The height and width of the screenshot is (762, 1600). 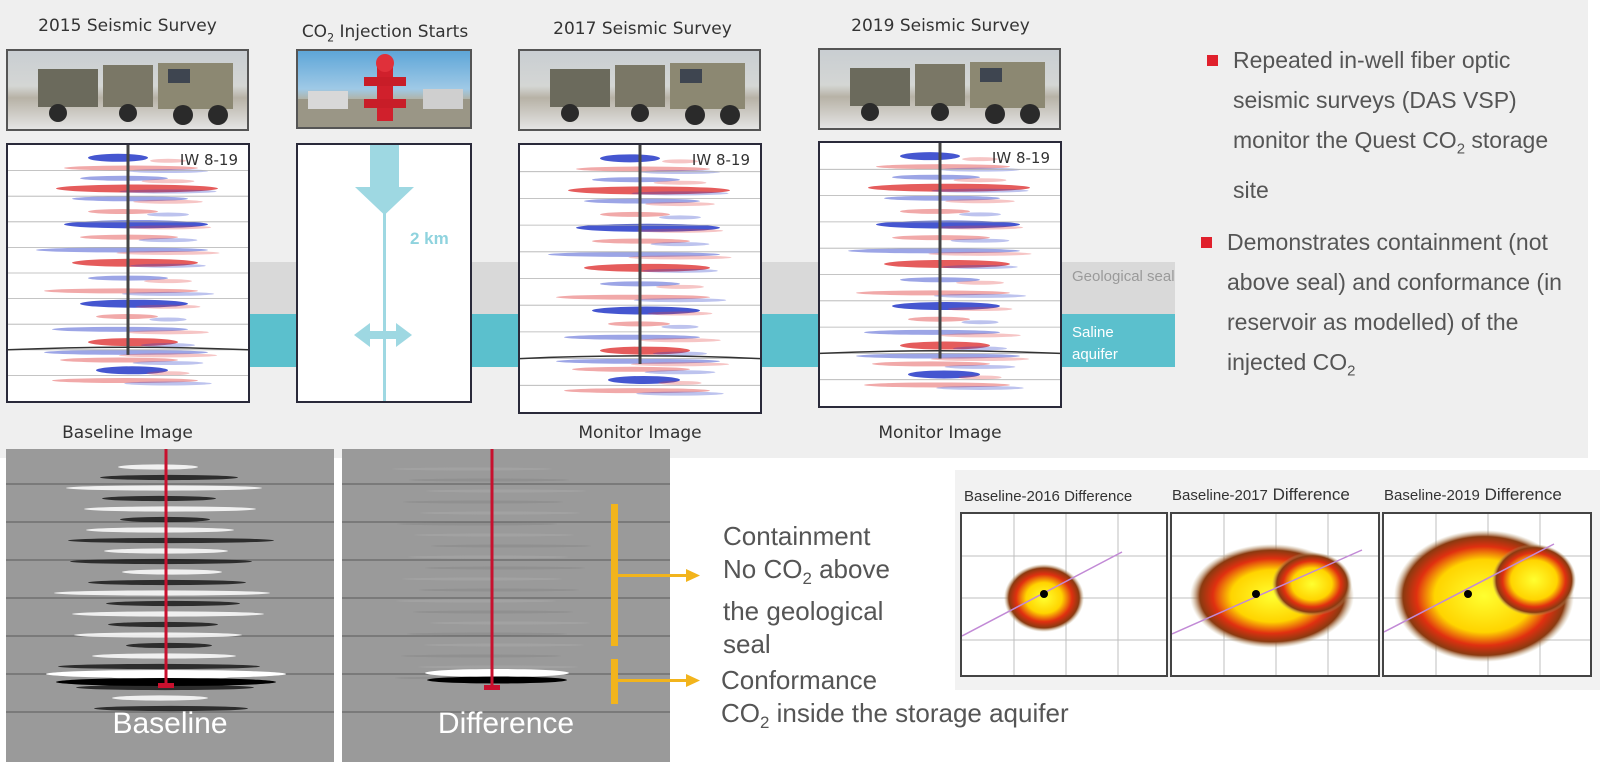 I want to click on baseline-image-label: Baseline, so click(x=170, y=723).